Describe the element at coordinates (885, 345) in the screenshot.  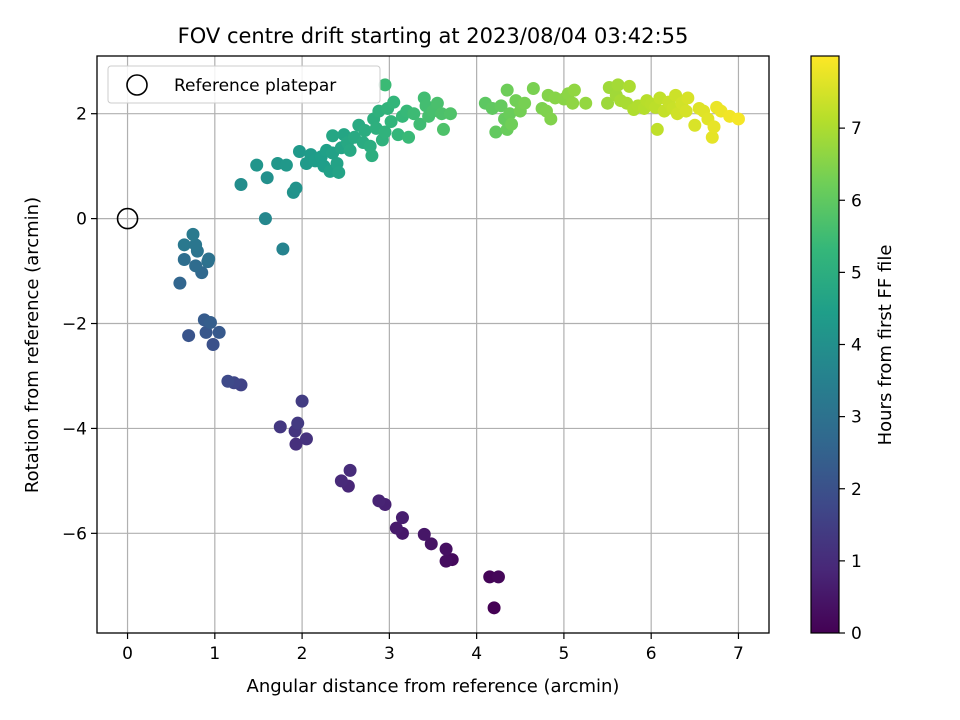
I see `colorbar-label: Hours from first FF file` at that location.